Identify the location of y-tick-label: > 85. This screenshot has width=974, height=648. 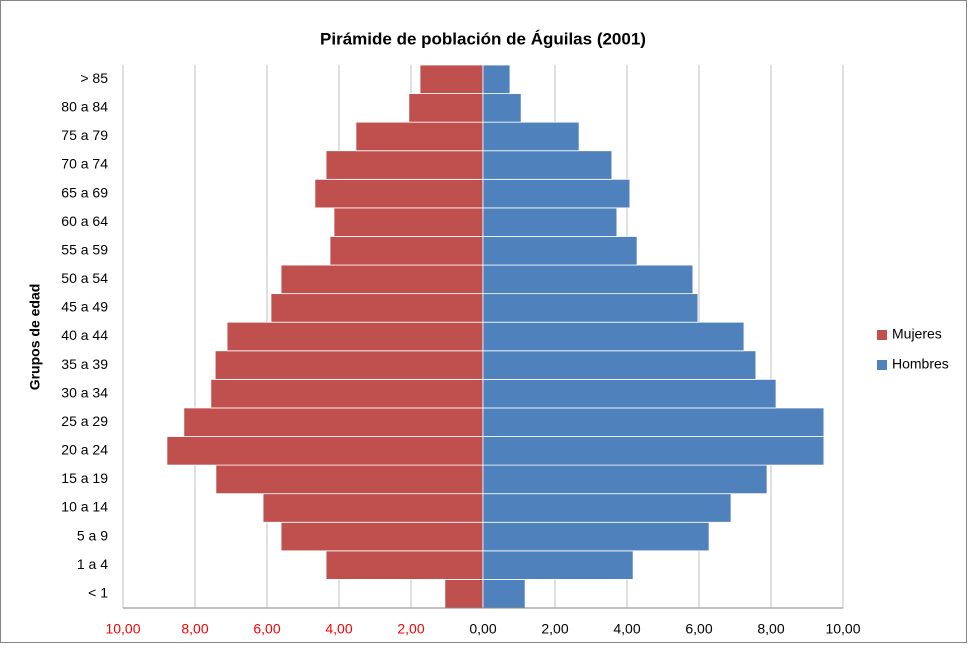
(94, 78).